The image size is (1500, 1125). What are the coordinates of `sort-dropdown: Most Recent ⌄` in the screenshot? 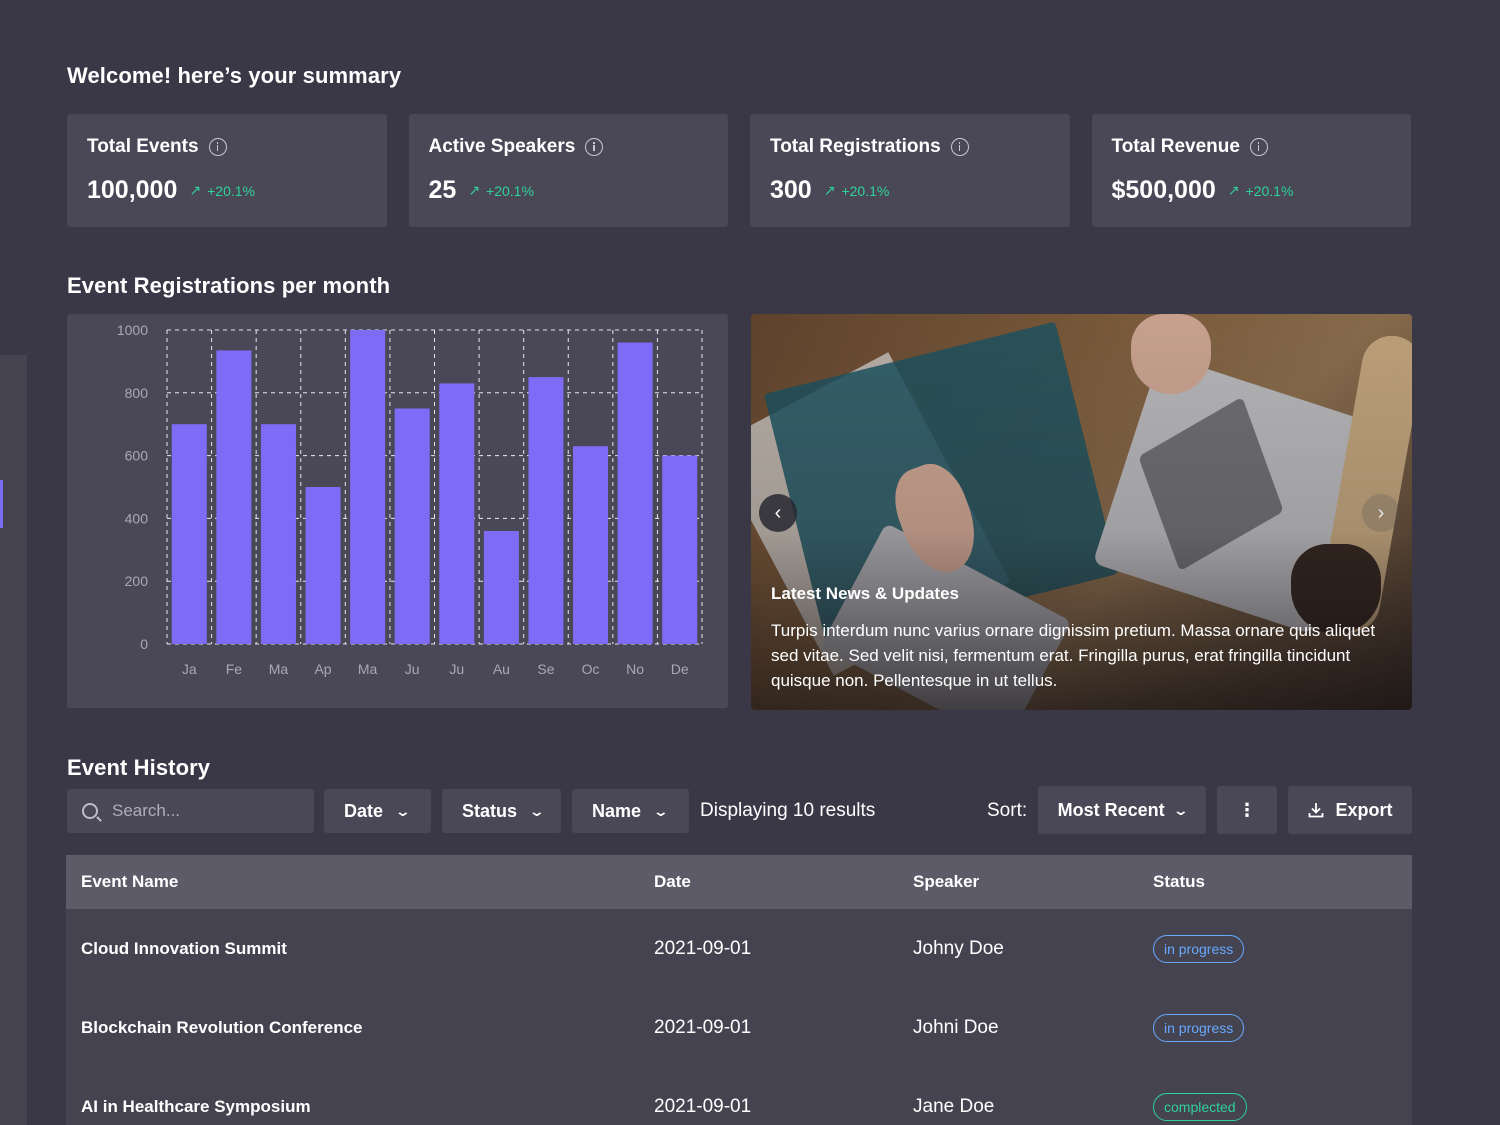 It's located at (1122, 810).